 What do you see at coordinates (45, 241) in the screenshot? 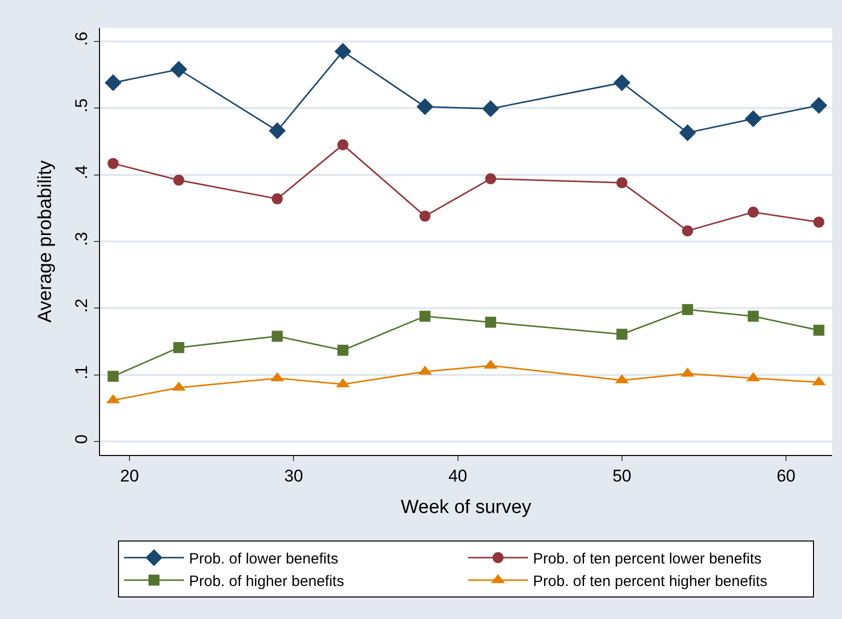
I see `y-axis-title: Average probability` at bounding box center [45, 241].